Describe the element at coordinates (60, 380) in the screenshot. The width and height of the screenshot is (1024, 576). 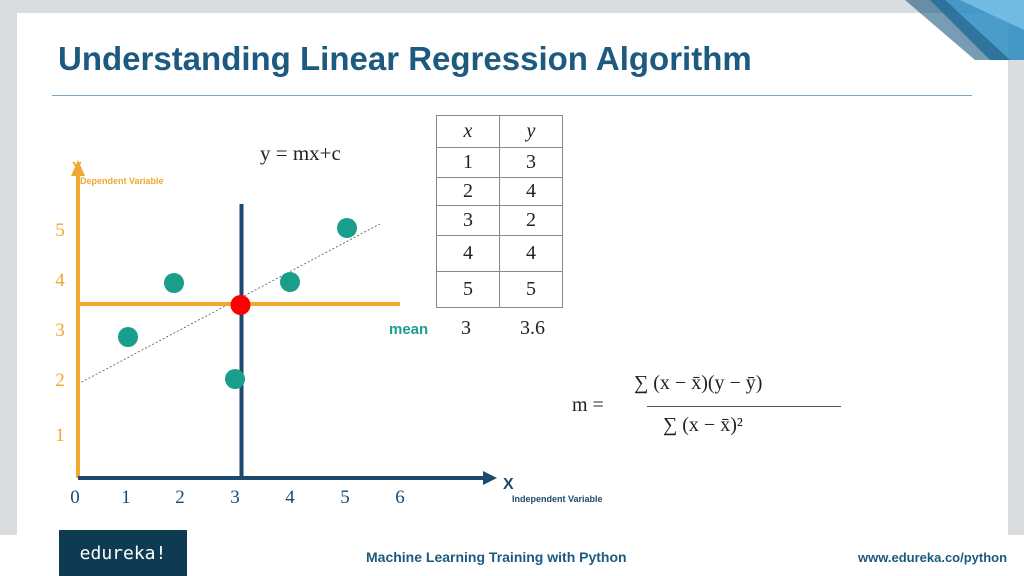
I see `y-tick-label: 2` at that location.